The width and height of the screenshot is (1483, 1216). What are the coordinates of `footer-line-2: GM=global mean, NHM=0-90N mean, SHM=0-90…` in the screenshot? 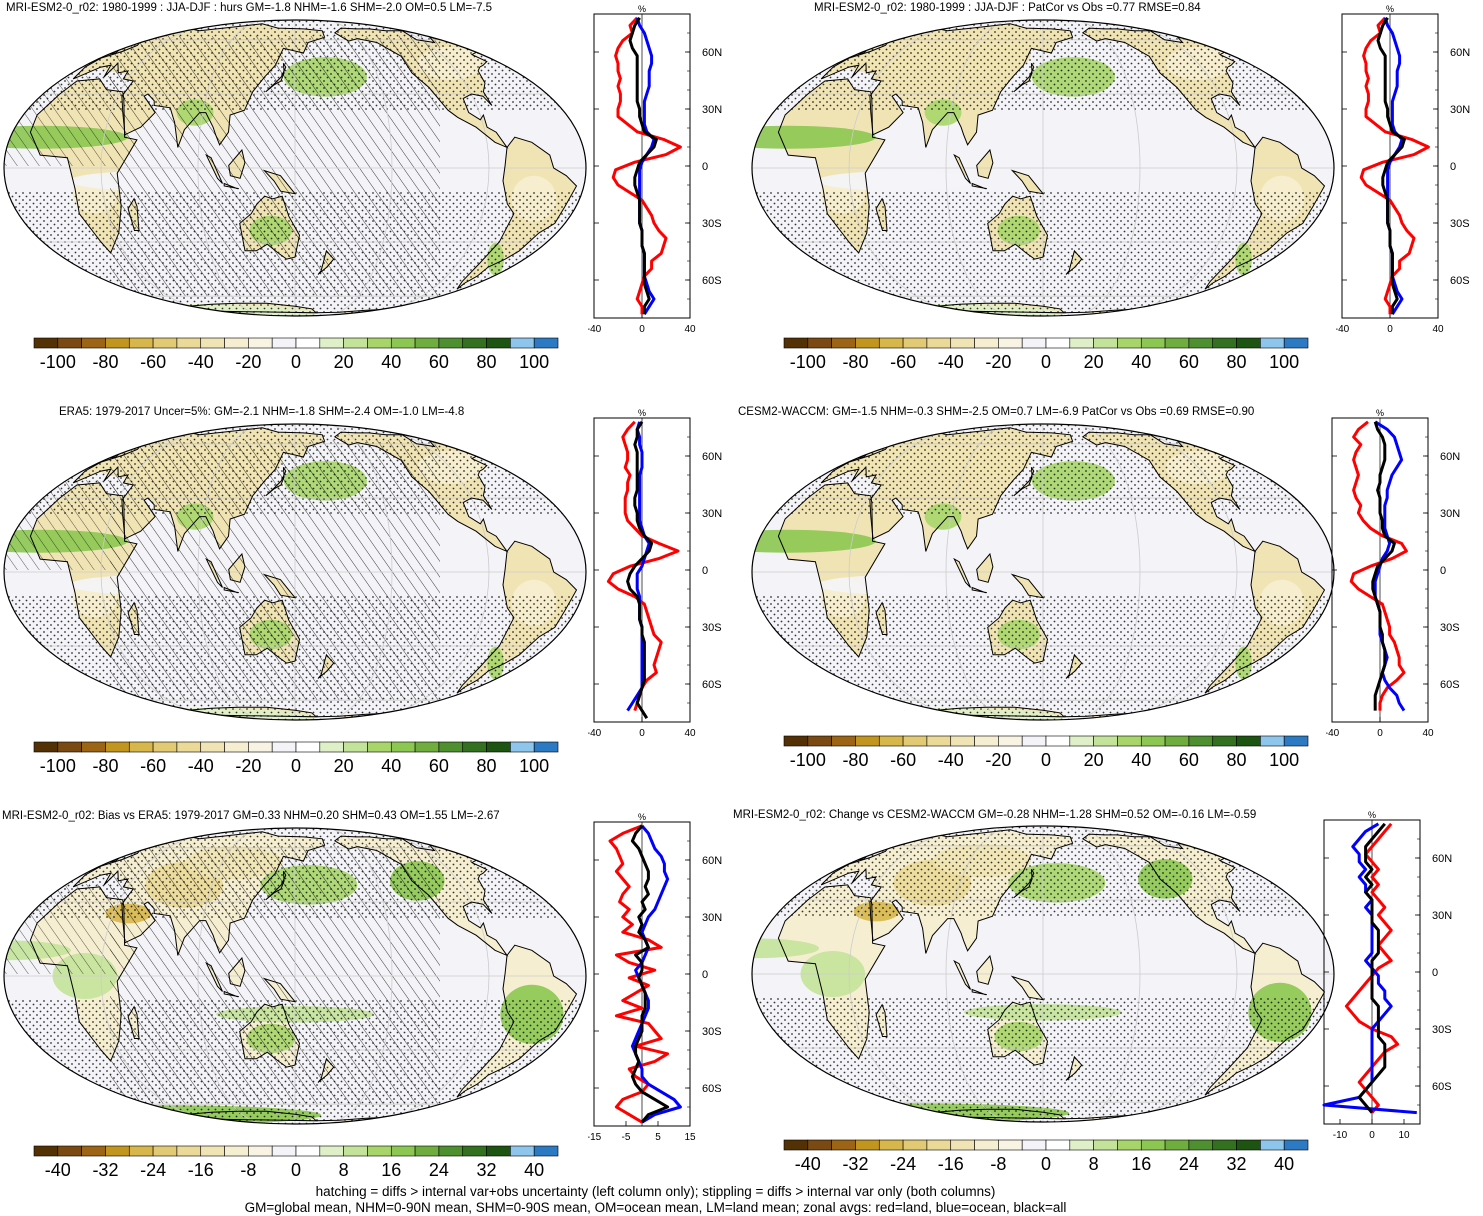 It's located at (655, 1207).